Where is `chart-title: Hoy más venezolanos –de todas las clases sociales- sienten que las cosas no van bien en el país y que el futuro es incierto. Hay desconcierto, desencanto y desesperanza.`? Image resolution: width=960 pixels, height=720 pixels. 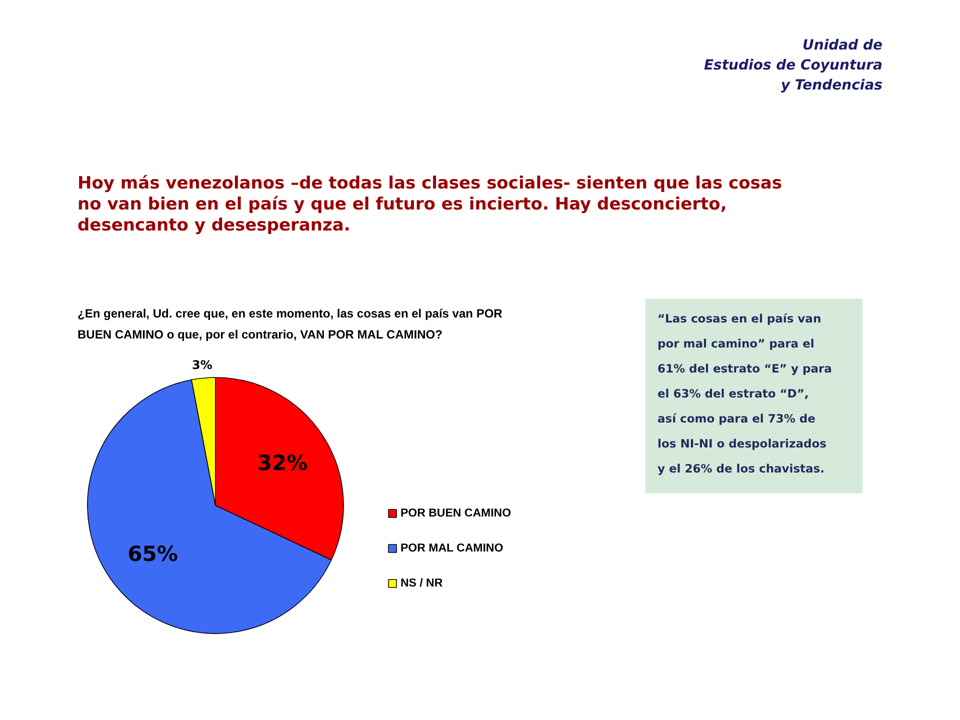 chart-title: Hoy más venezolanos –de todas las clases sociales- sienten que las cosas no van bien en el país y que el futuro es incierto. Hay desconcierto, desencanto y desesperanza. is located at coordinates (430, 205).